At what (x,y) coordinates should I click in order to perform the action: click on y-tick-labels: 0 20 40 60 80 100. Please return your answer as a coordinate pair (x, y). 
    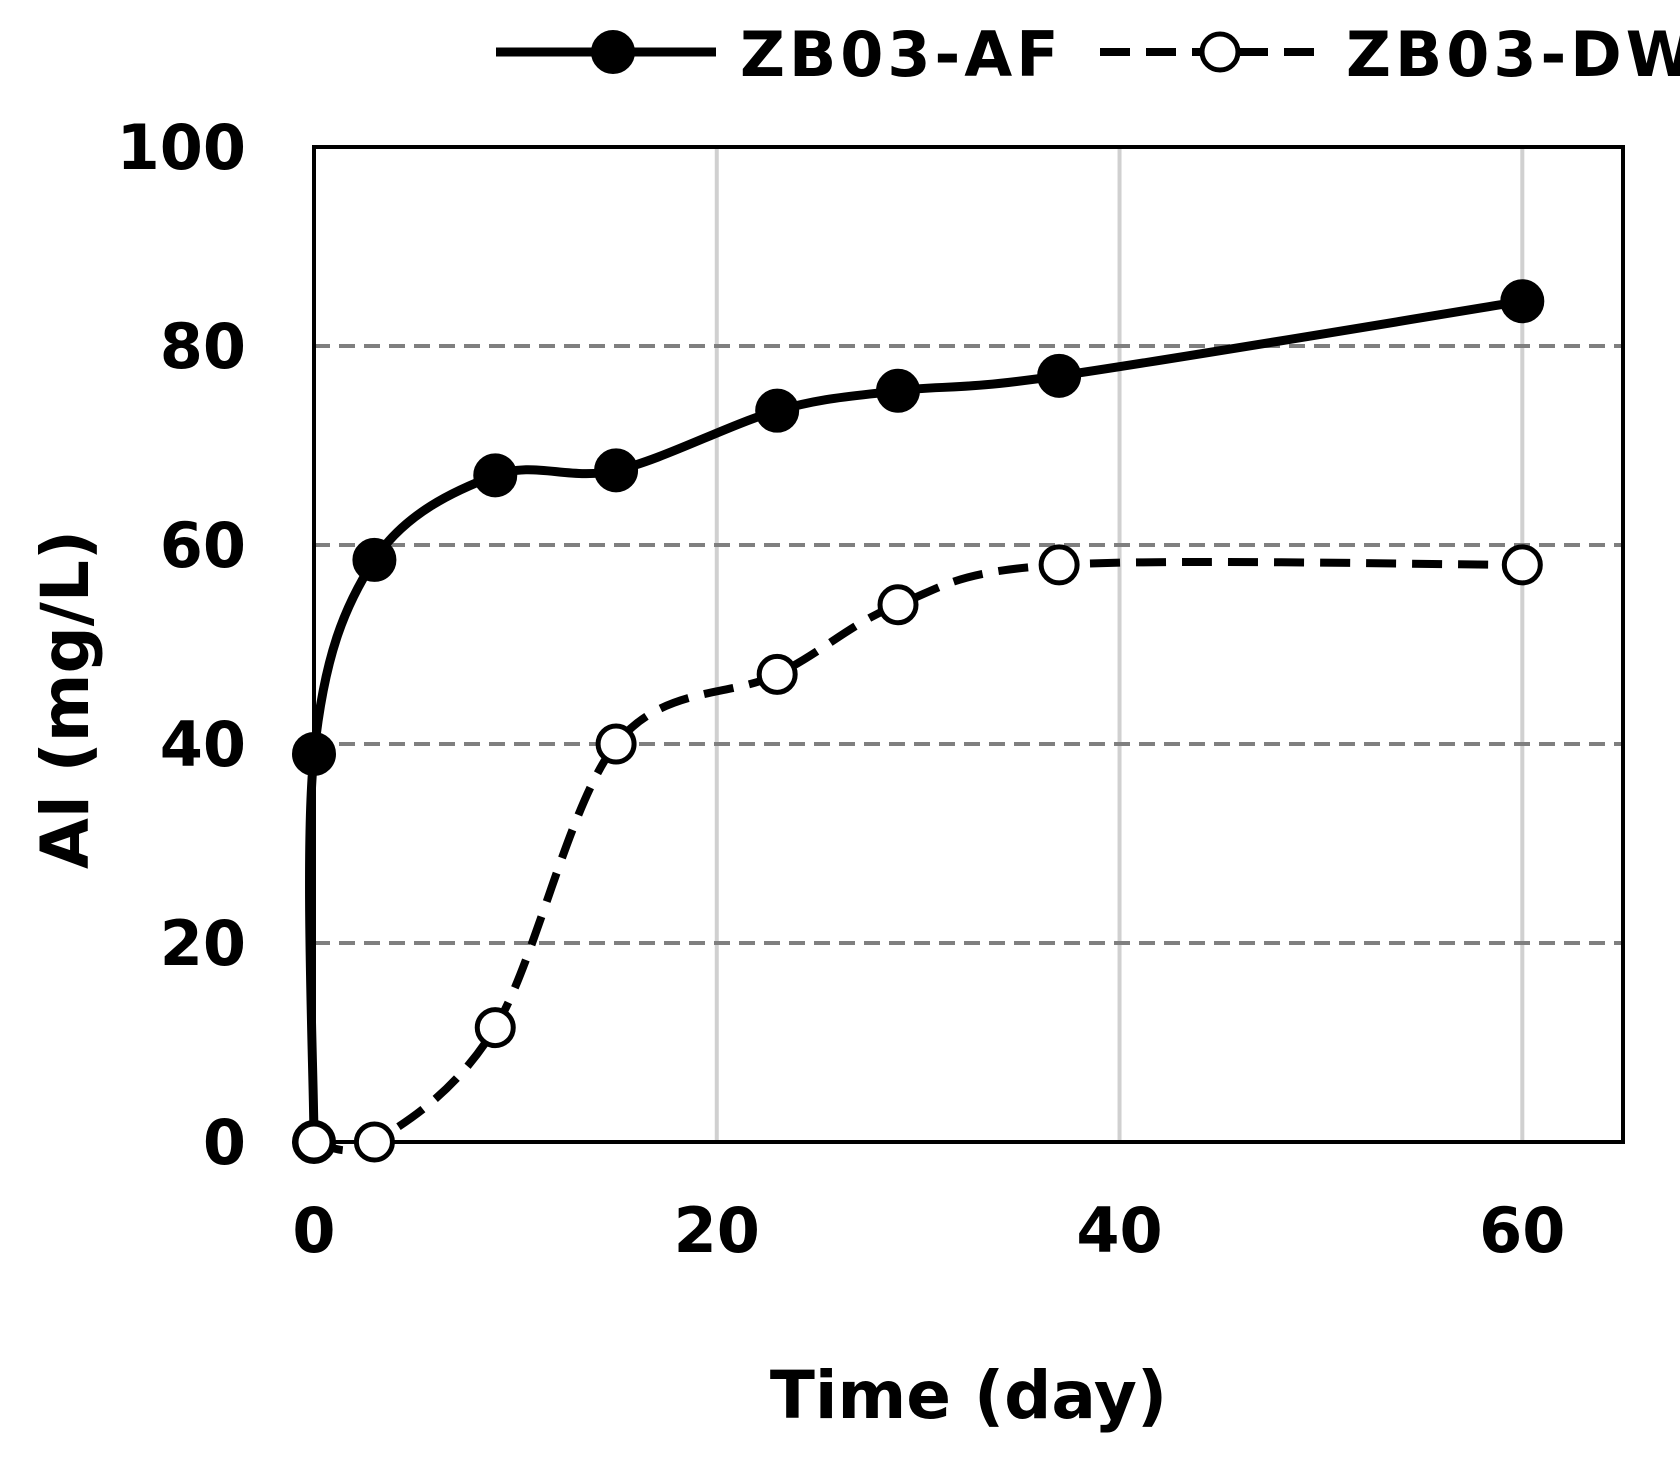
    Looking at the image, I should click on (181, 645).